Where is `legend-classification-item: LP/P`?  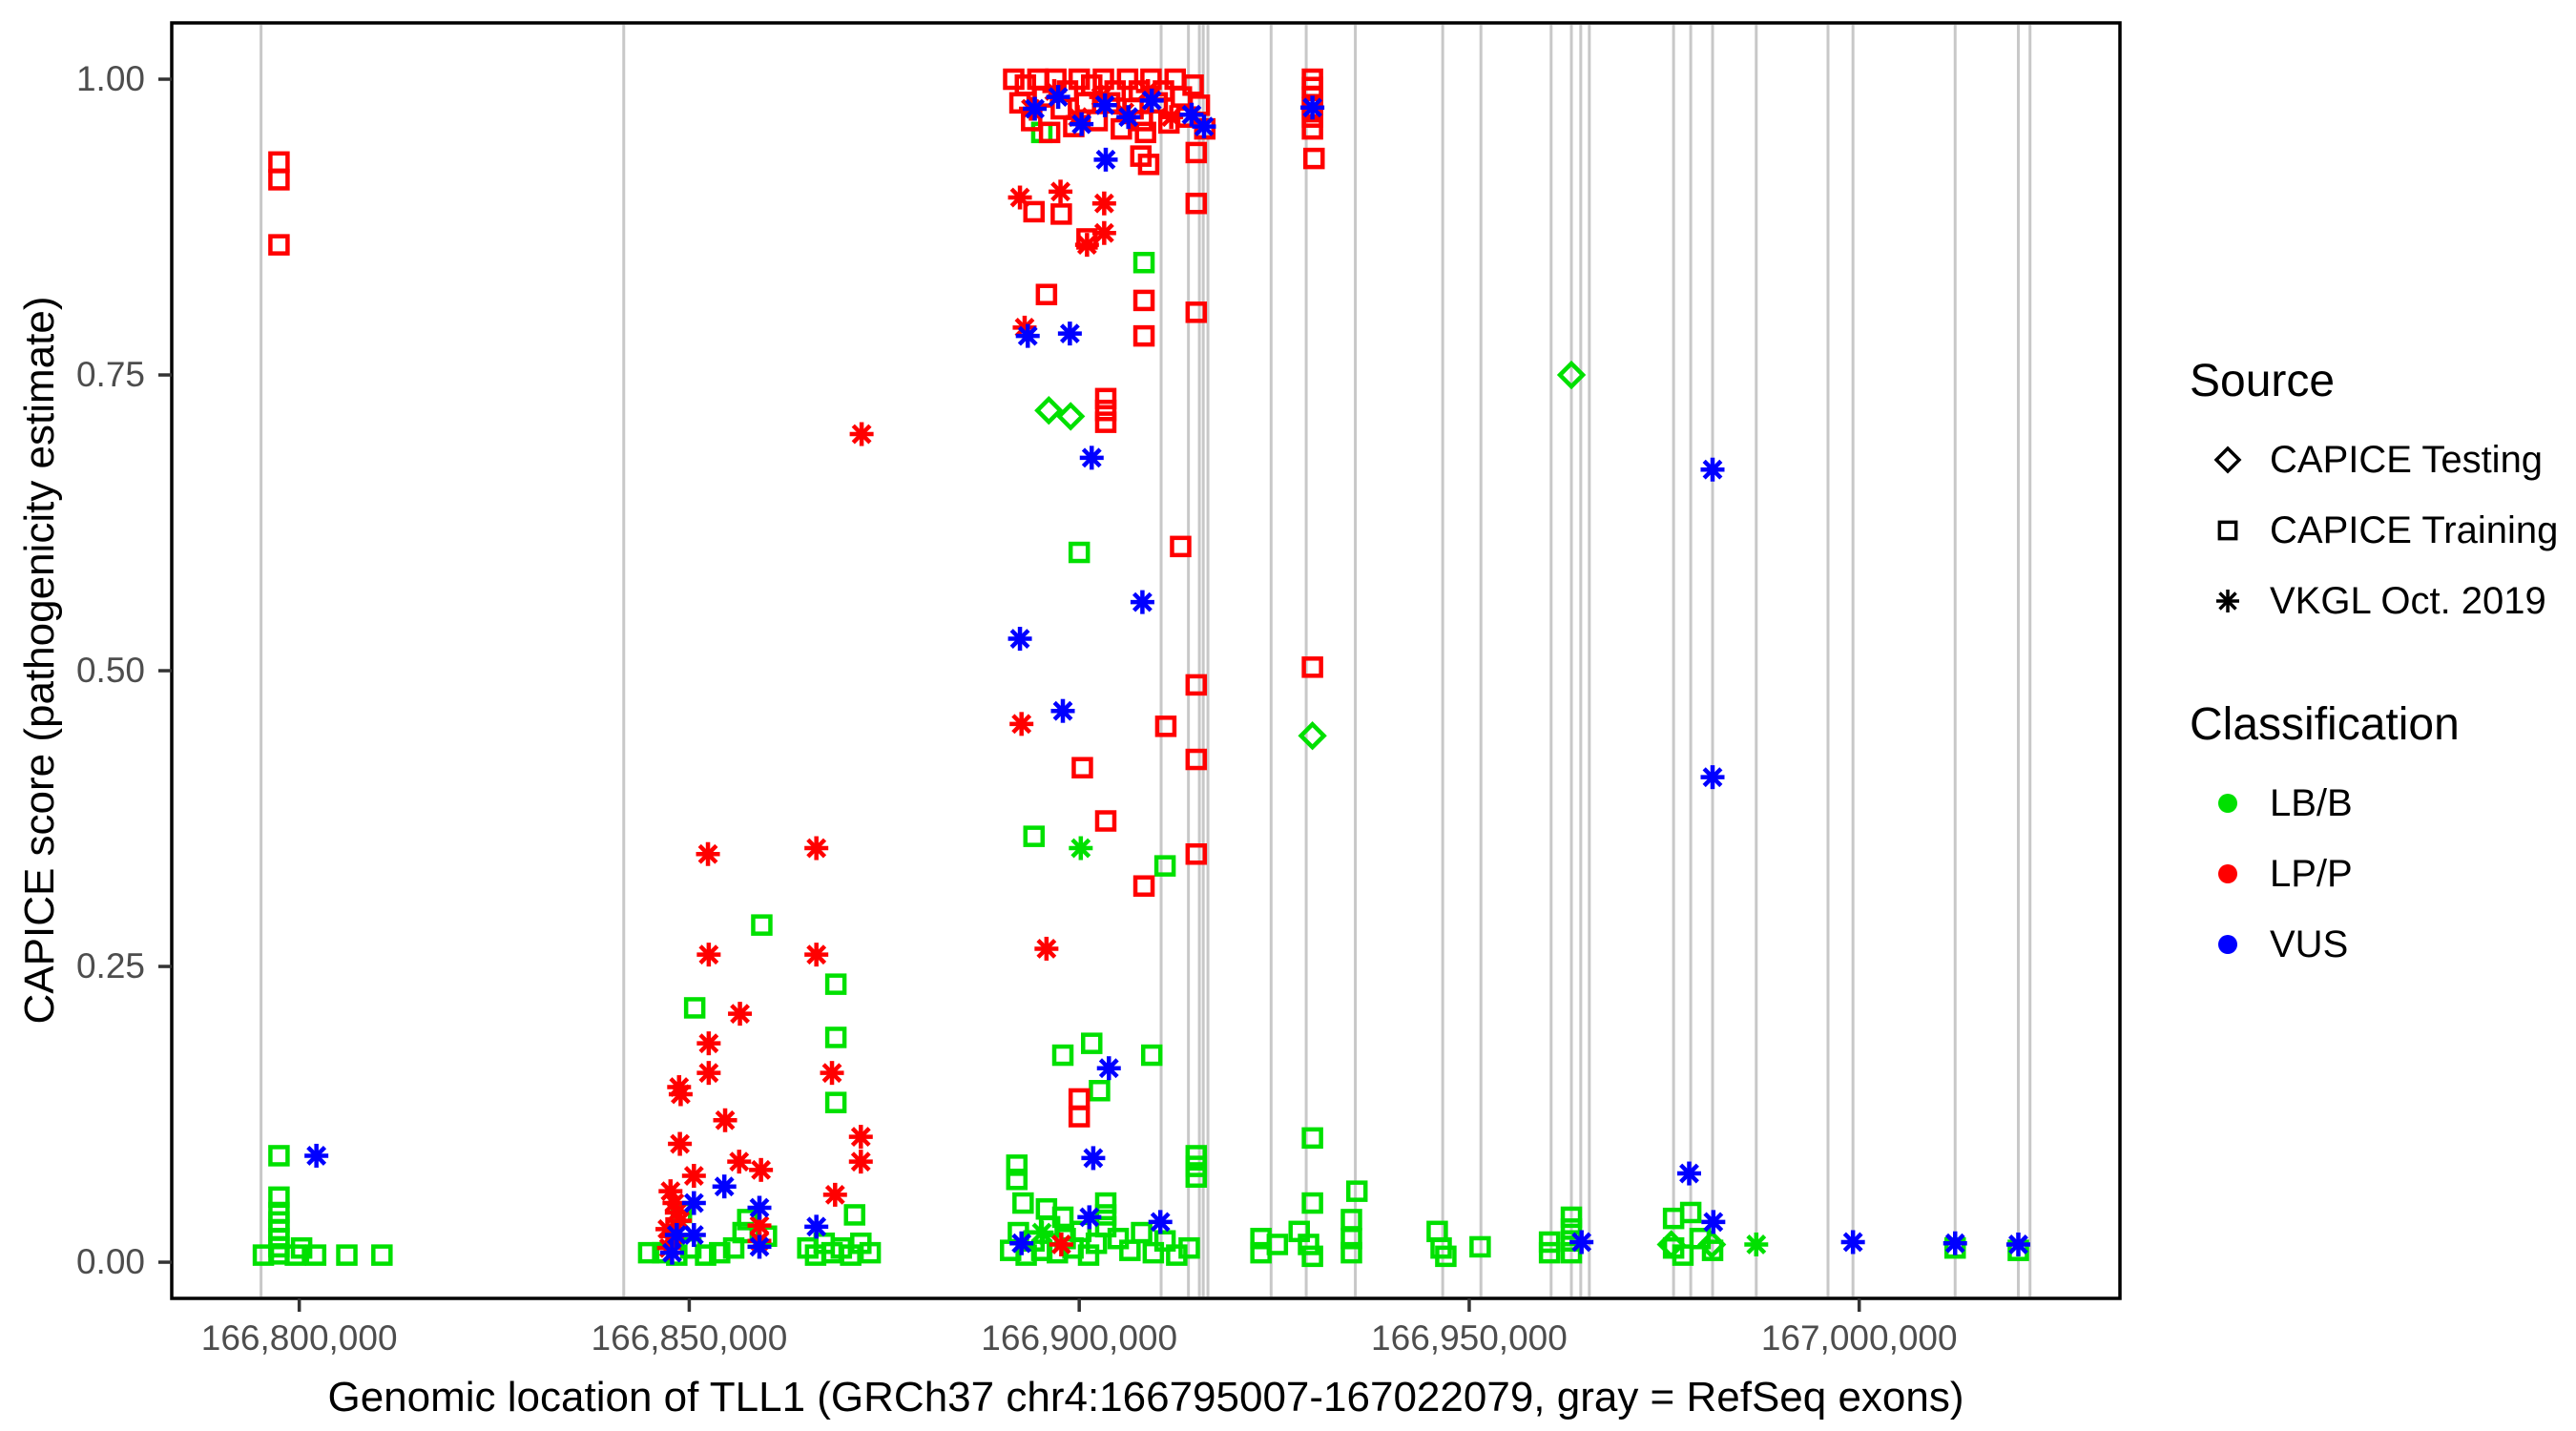
legend-classification-item: LP/P is located at coordinates (2376, 874).